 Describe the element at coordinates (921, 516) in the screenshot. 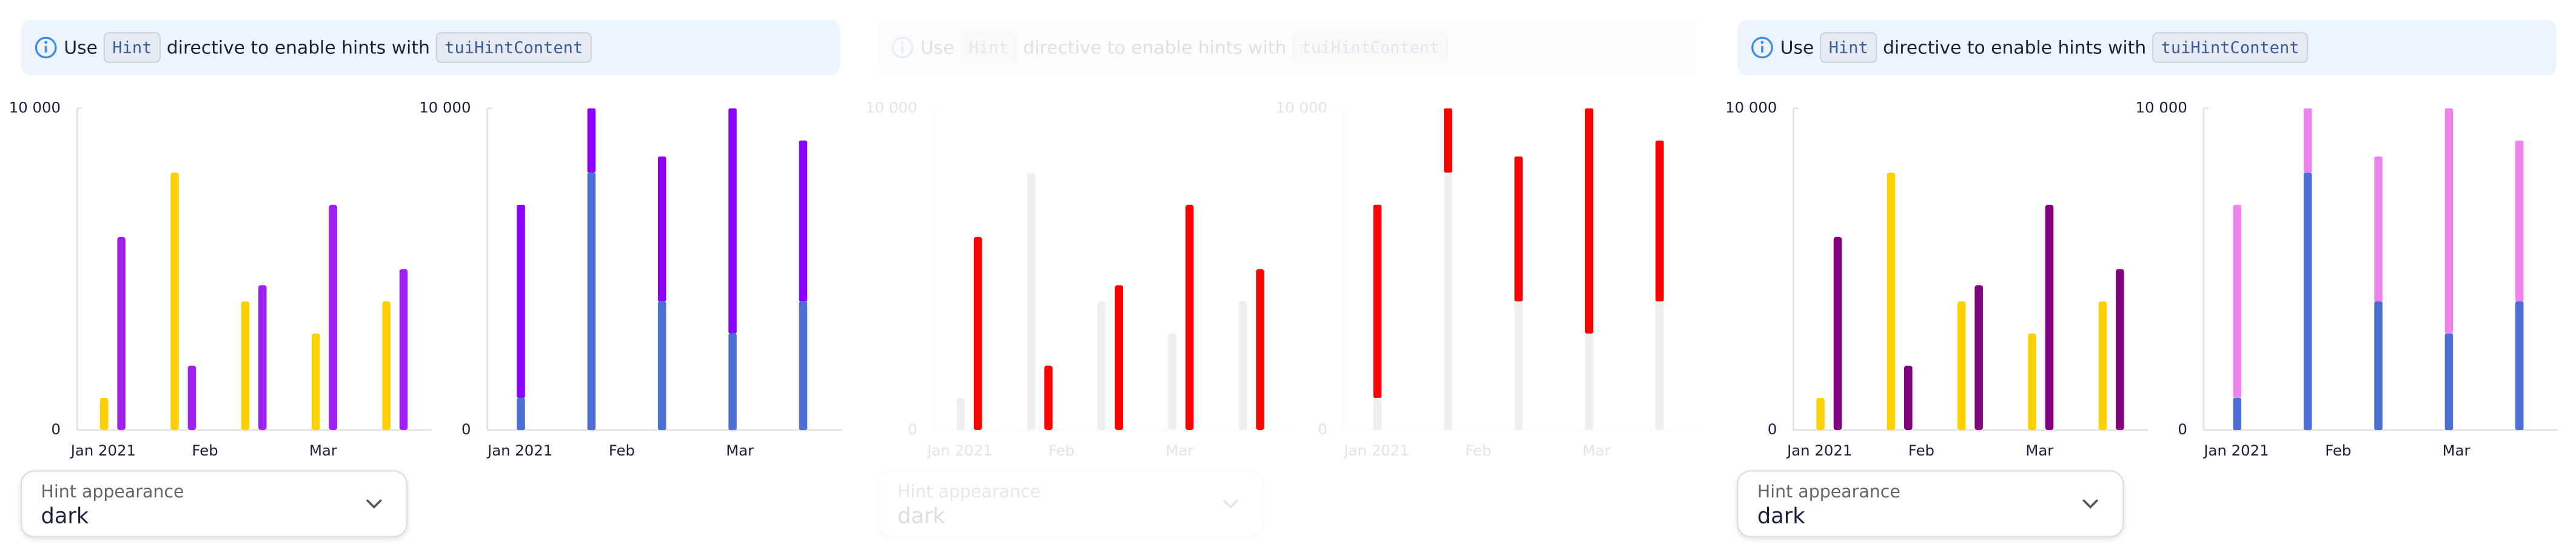

I see `select-value: dark` at that location.